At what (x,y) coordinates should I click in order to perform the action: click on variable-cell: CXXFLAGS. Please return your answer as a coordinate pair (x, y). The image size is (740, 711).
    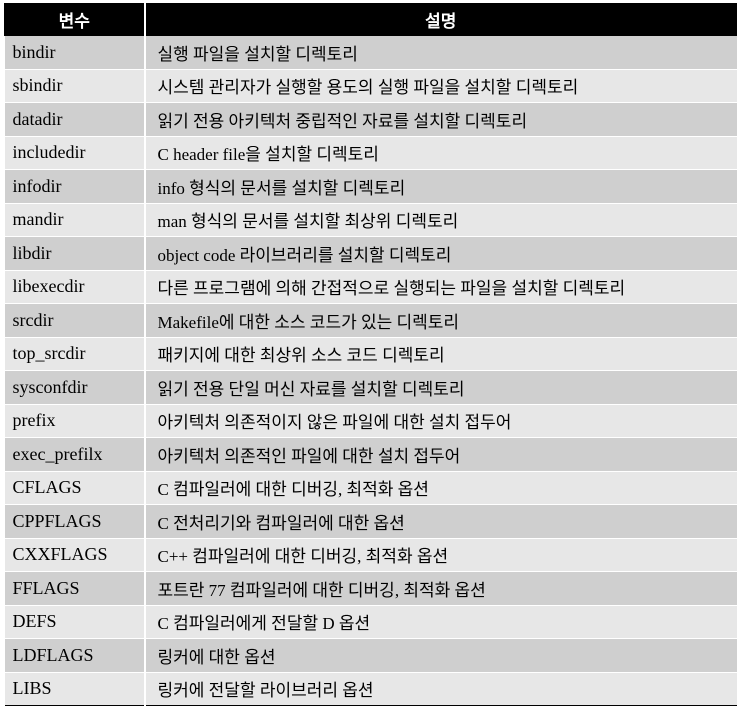
    Looking at the image, I should click on (75, 554).